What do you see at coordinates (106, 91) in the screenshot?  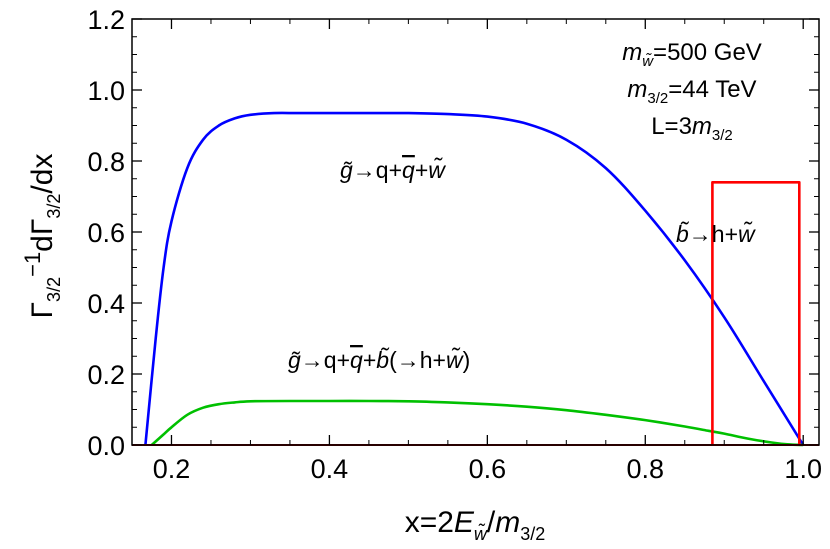 I see `y-tick-label: 1.0` at bounding box center [106, 91].